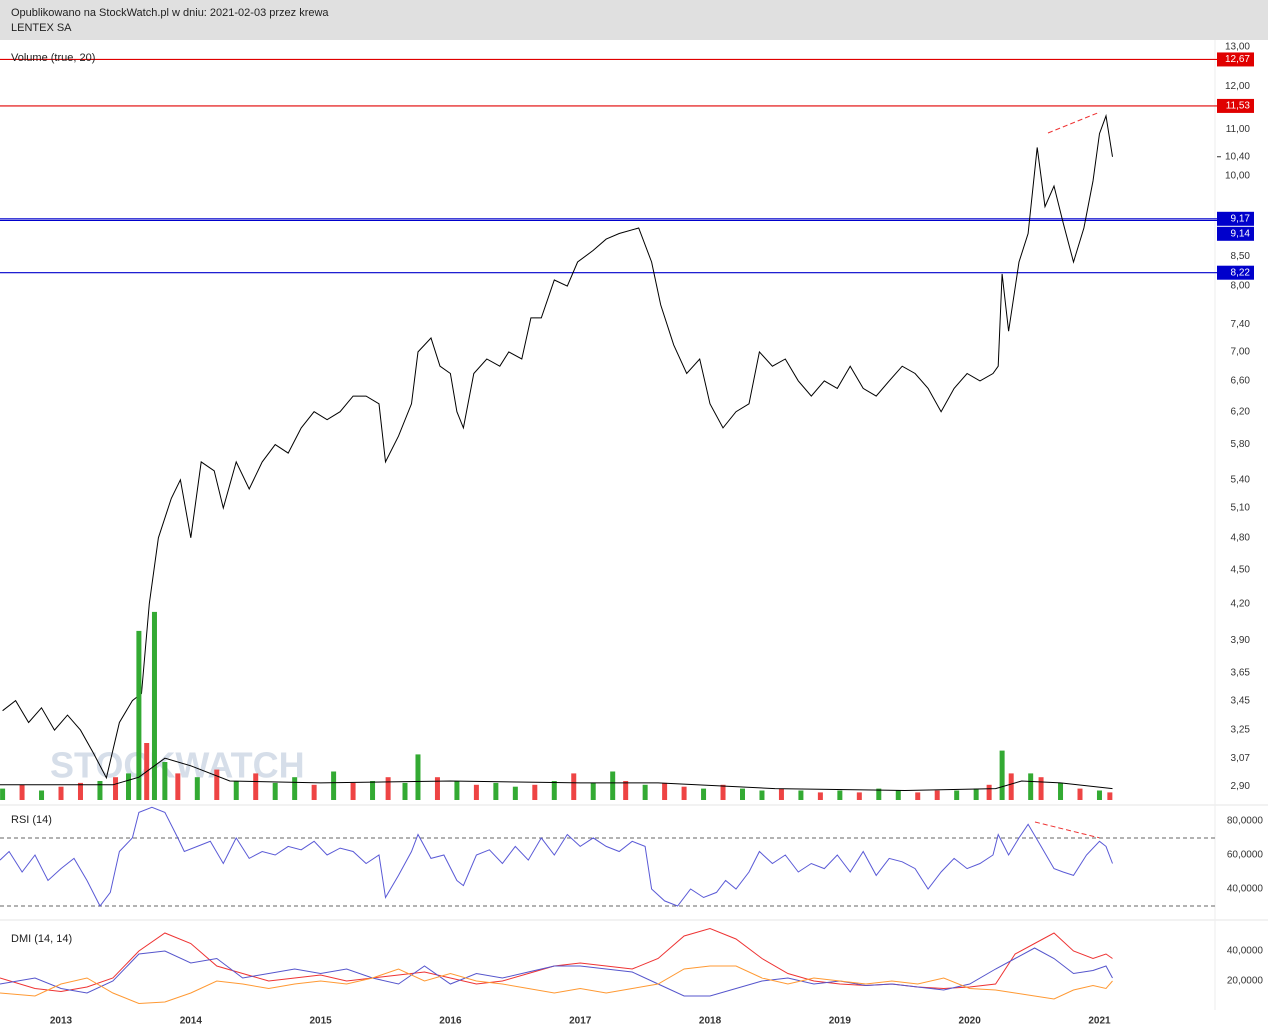 The height and width of the screenshot is (1030, 1268). I want to click on y-tick-label: 2,90, so click(1241, 786).